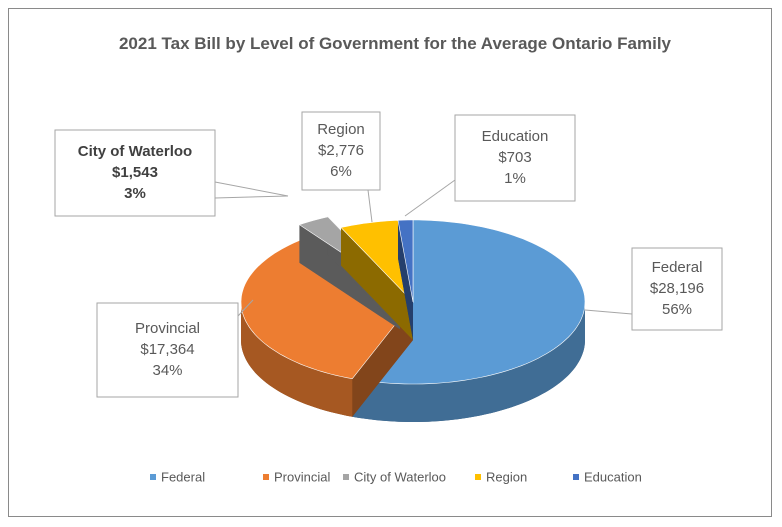 This screenshot has height=527, width=782. I want to click on label-name: Federal, so click(677, 267).